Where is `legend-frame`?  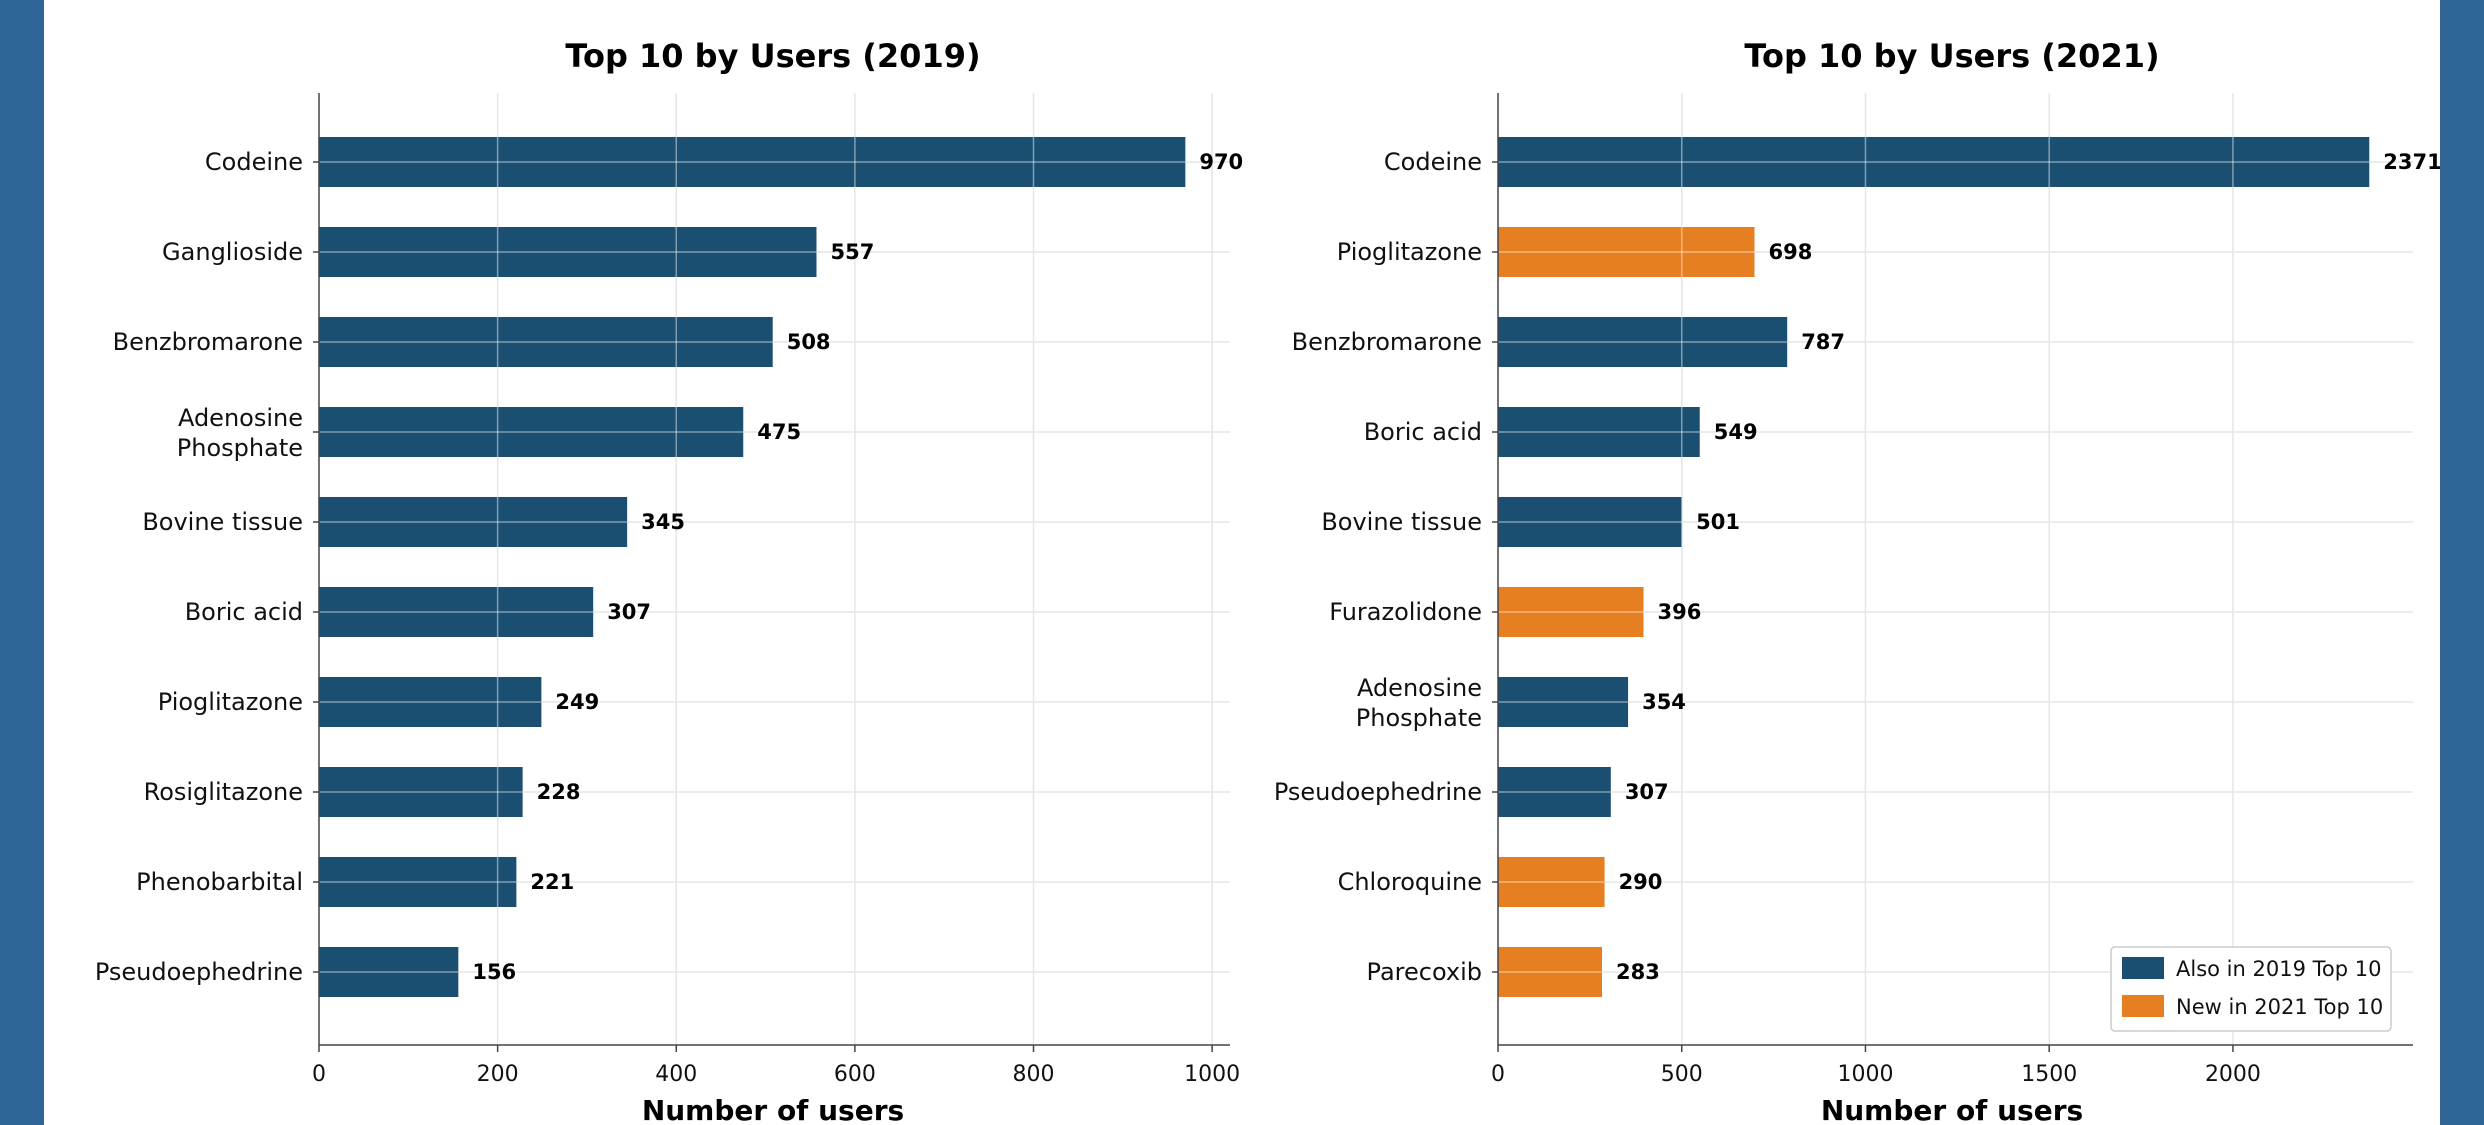 legend-frame is located at coordinates (2251, 989).